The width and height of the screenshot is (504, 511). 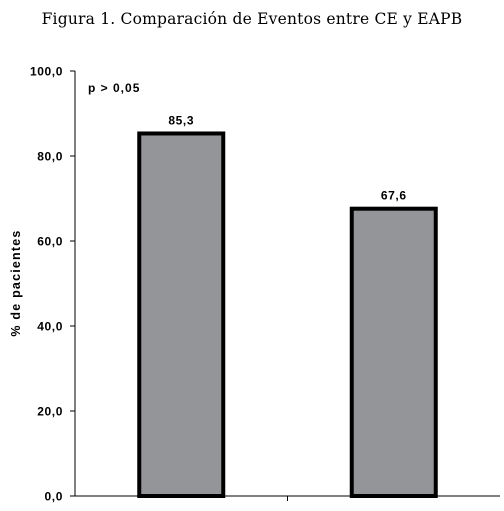 I want to click on bar-value-label: 67,6, so click(x=394, y=196).